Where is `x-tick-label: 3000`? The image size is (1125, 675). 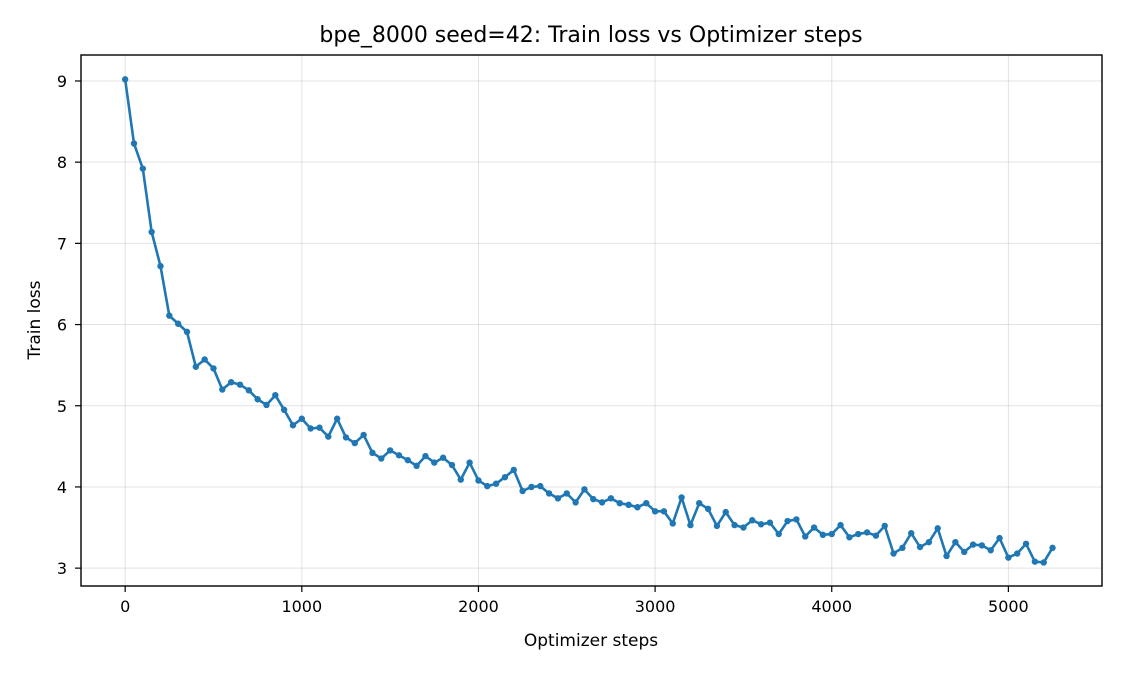
x-tick-label: 3000 is located at coordinates (655, 606).